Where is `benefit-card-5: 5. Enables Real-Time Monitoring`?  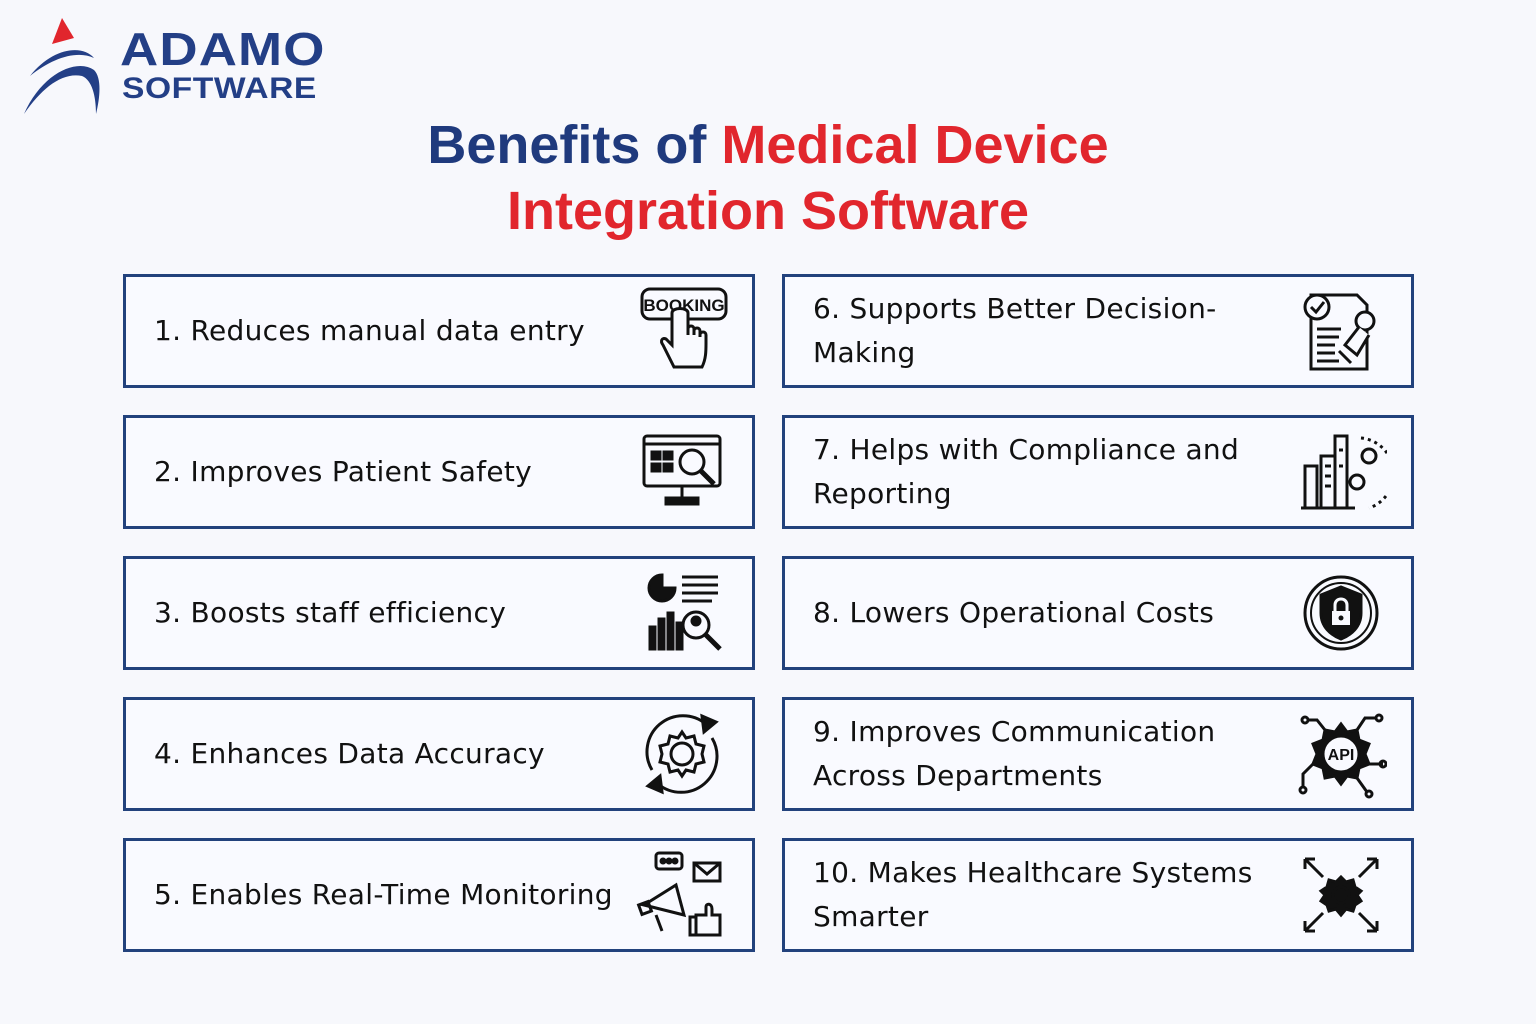
benefit-card-5: 5. Enables Real-Time Monitoring is located at coordinates (439, 895).